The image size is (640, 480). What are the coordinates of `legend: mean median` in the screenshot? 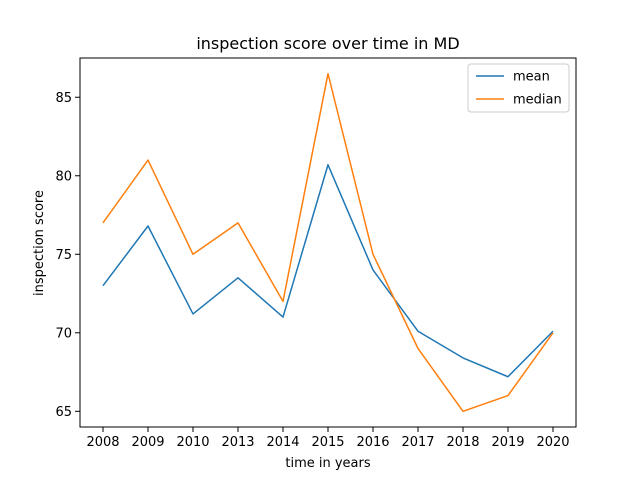 It's located at (518, 88).